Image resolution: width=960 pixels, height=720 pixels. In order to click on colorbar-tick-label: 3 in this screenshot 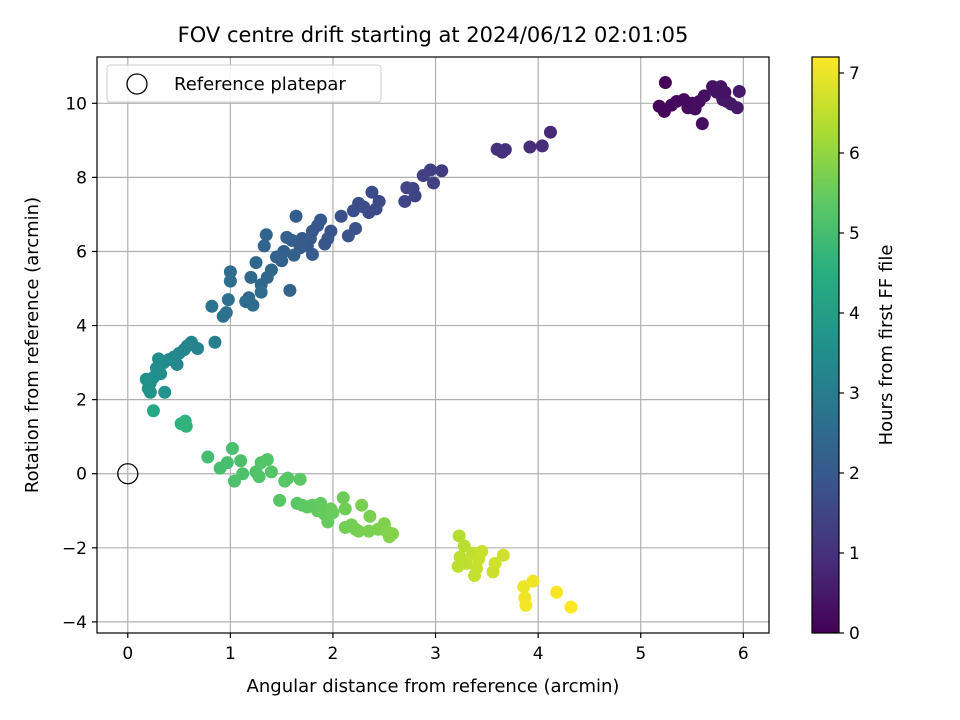, I will do `click(854, 394)`.